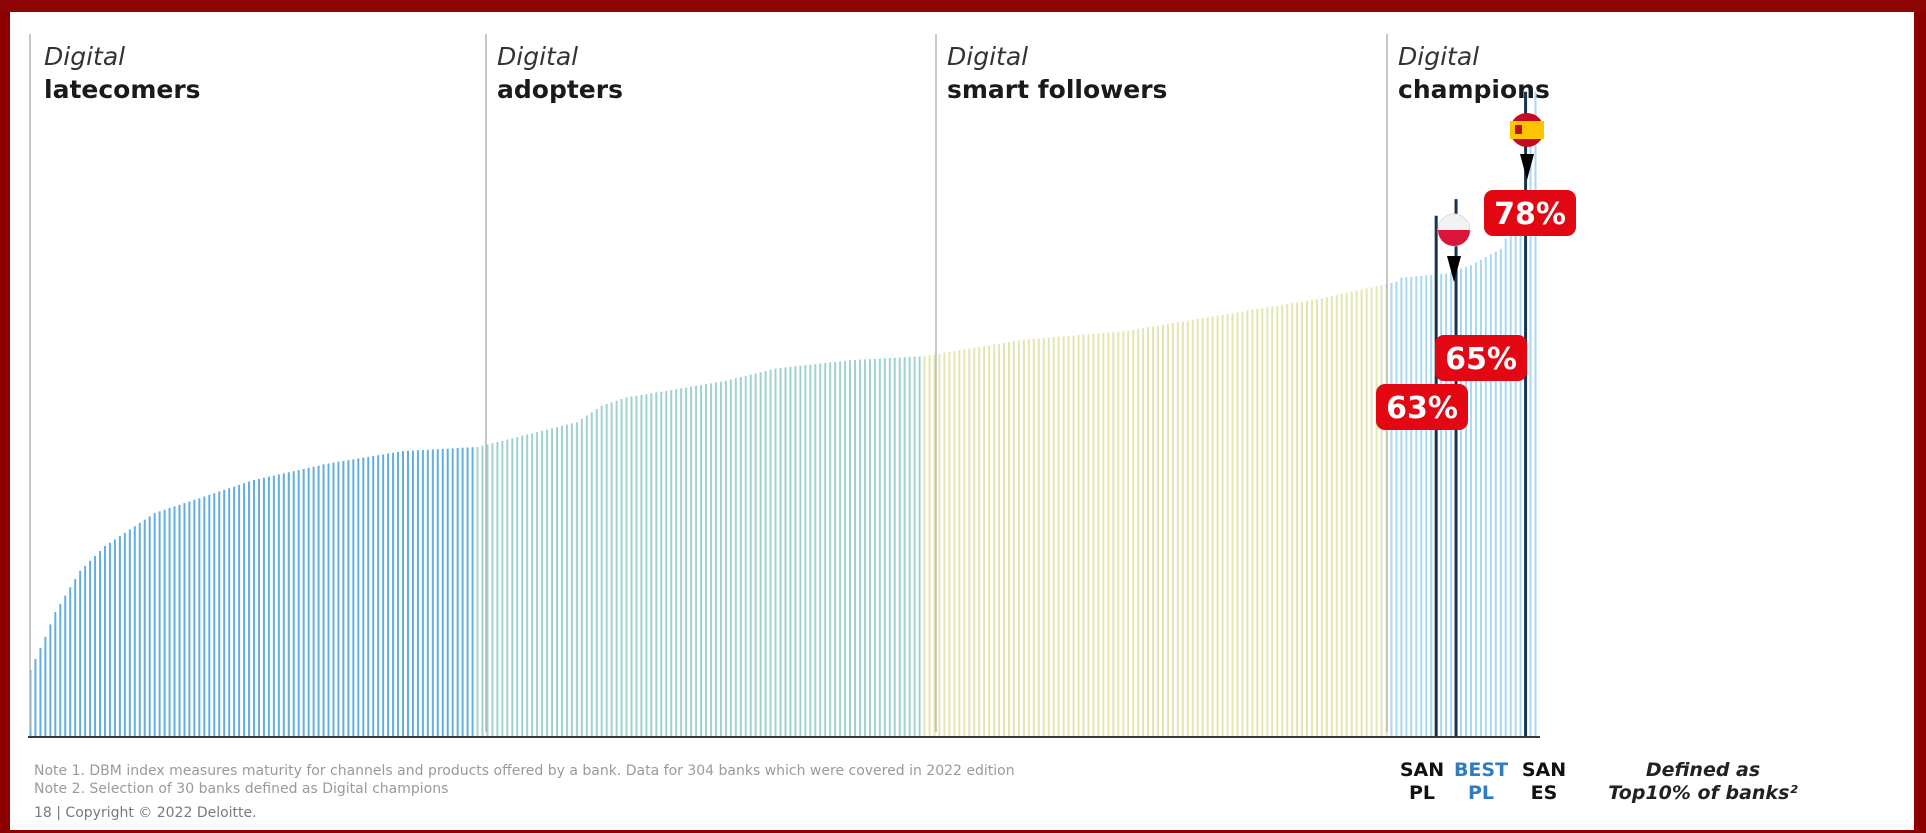 Image resolution: width=1926 pixels, height=833 pixels. What do you see at coordinates (987, 56) in the screenshot?
I see `segment-smart-followers-italic: Digital` at bounding box center [987, 56].